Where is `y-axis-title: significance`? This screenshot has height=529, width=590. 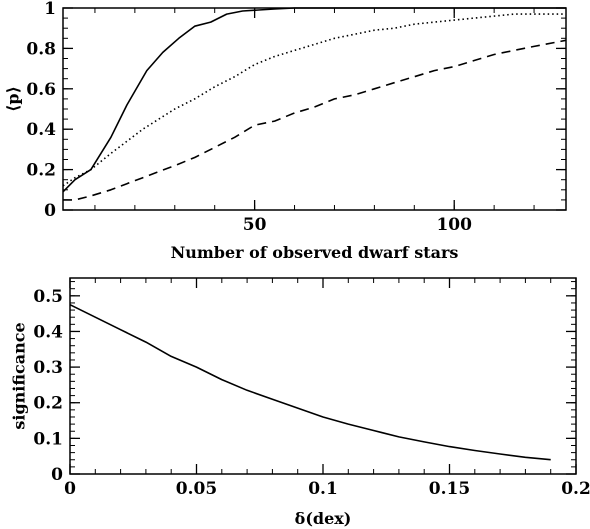
y-axis-title: significance is located at coordinates (19, 375).